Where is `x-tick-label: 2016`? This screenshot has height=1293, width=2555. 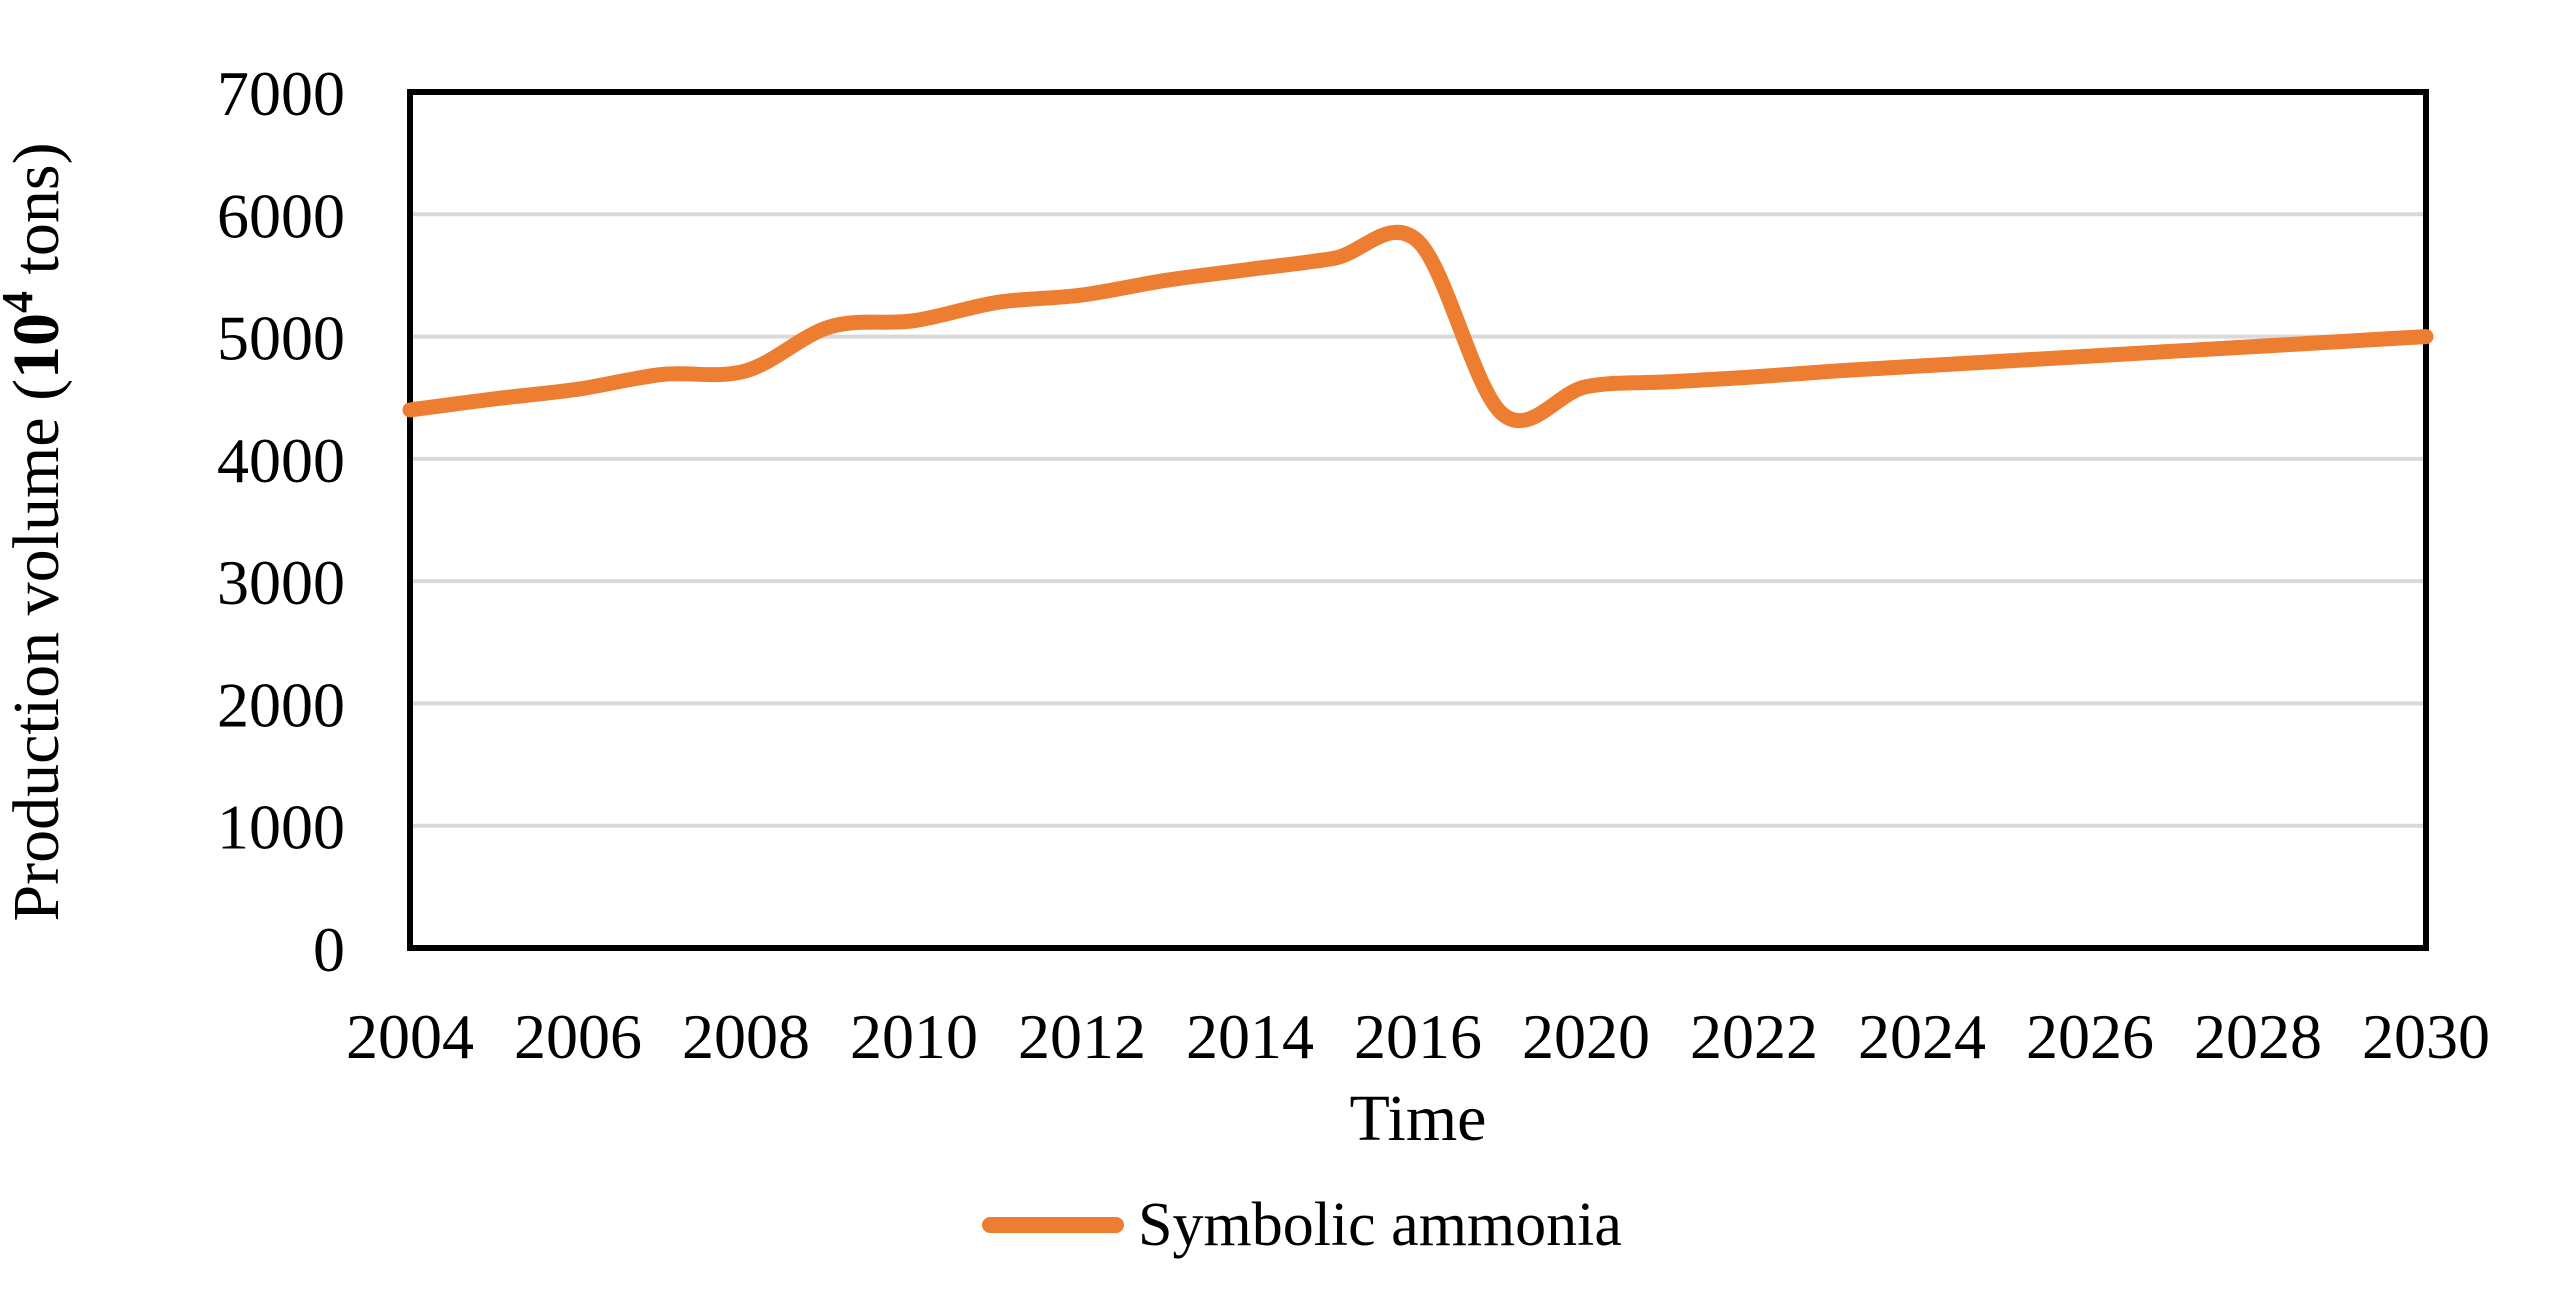 x-tick-label: 2016 is located at coordinates (1418, 1036).